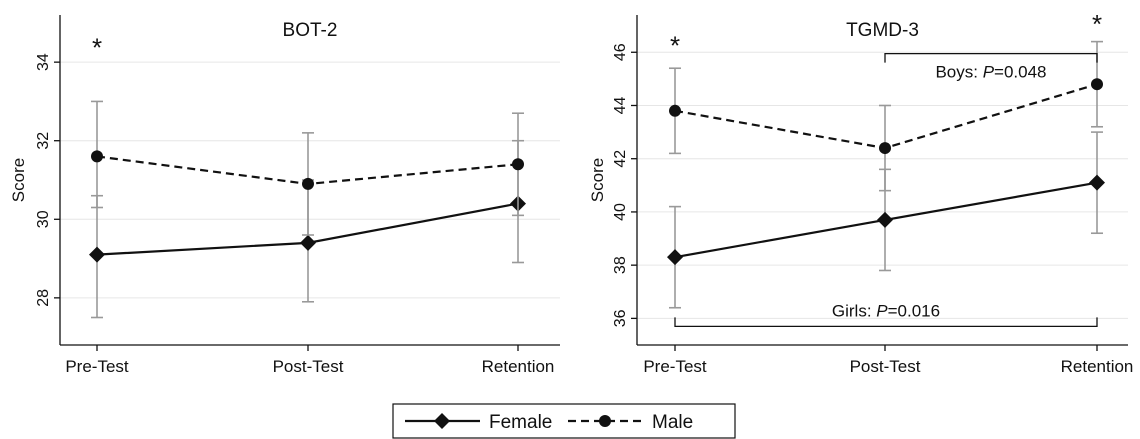 Image resolution: width=1140 pixels, height=439 pixels. What do you see at coordinates (43, 141) in the screenshot?
I see `y-tick-label: 32` at bounding box center [43, 141].